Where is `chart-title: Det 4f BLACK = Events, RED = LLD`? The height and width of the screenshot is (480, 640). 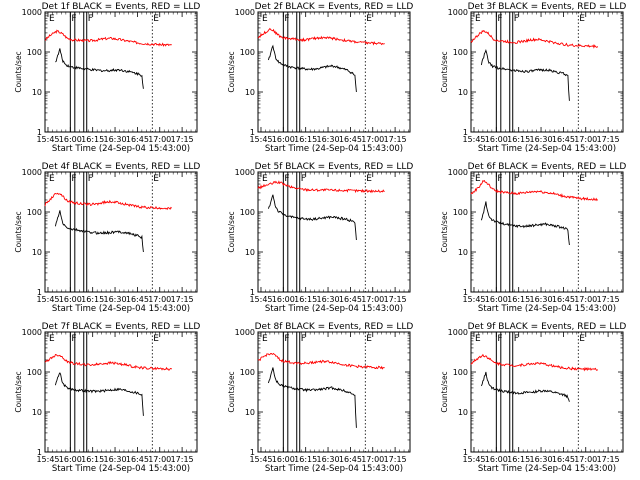 chart-title: Det 4f BLACK = Events, RED = LLD is located at coordinates (121, 167).